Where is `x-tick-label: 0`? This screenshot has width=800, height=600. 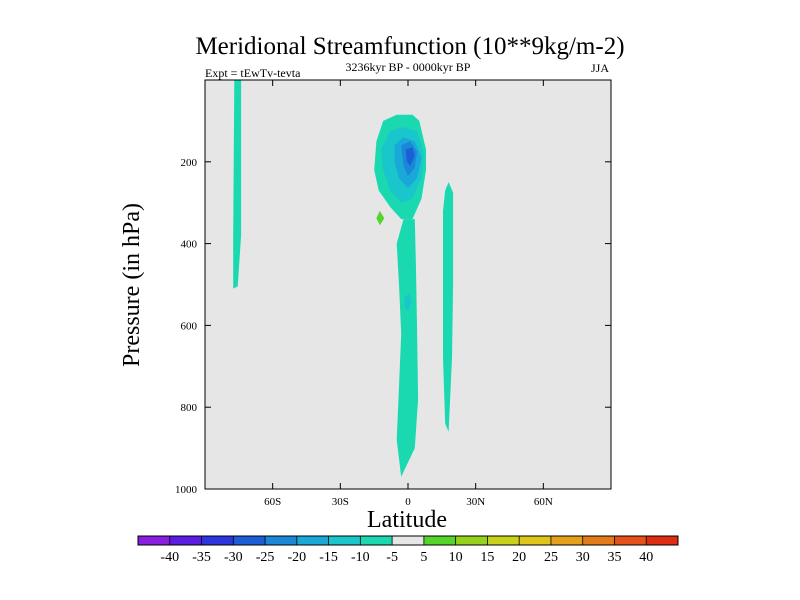
x-tick-label: 0 is located at coordinates (408, 502).